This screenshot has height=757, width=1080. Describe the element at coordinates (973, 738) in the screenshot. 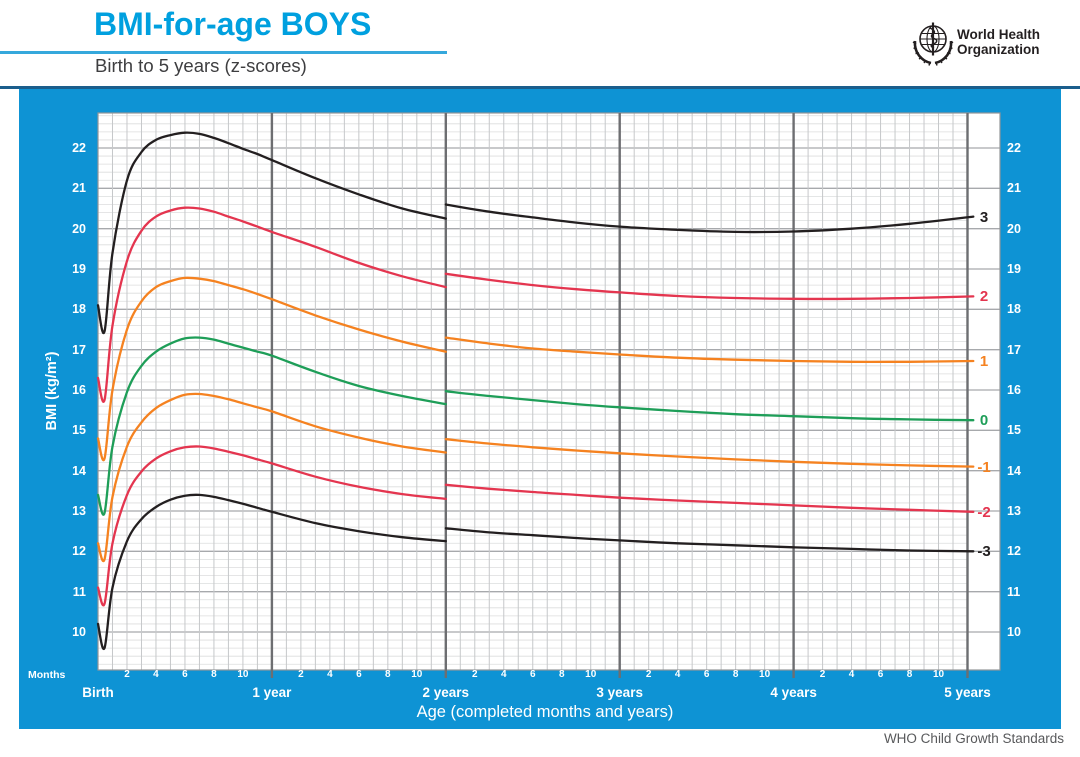

I see `footer-credit: WHO Child Growth Standards` at that location.